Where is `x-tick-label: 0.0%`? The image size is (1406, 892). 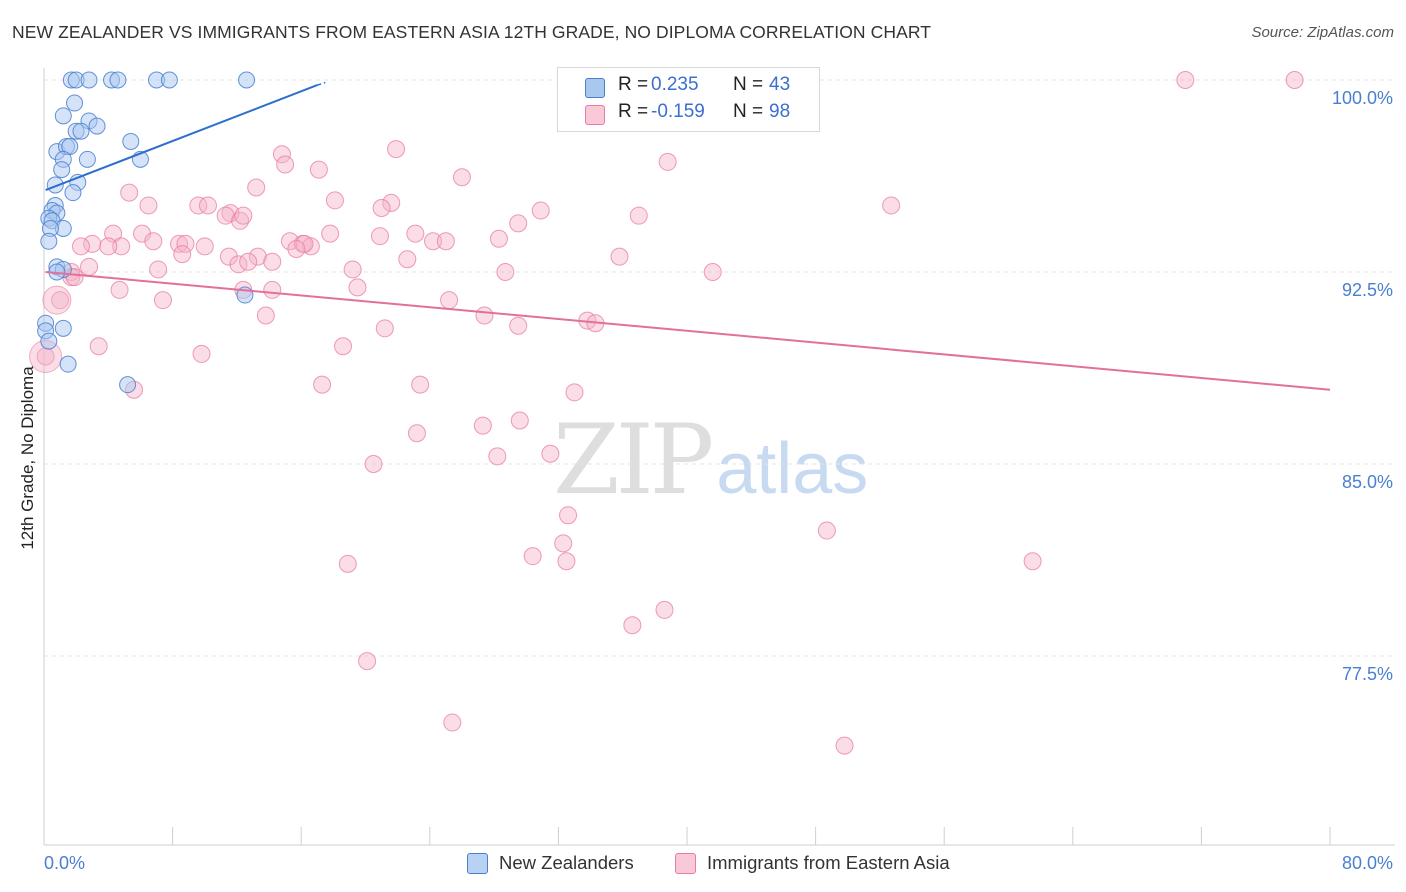
x-tick-label: 0.0% is located at coordinates (64, 863).